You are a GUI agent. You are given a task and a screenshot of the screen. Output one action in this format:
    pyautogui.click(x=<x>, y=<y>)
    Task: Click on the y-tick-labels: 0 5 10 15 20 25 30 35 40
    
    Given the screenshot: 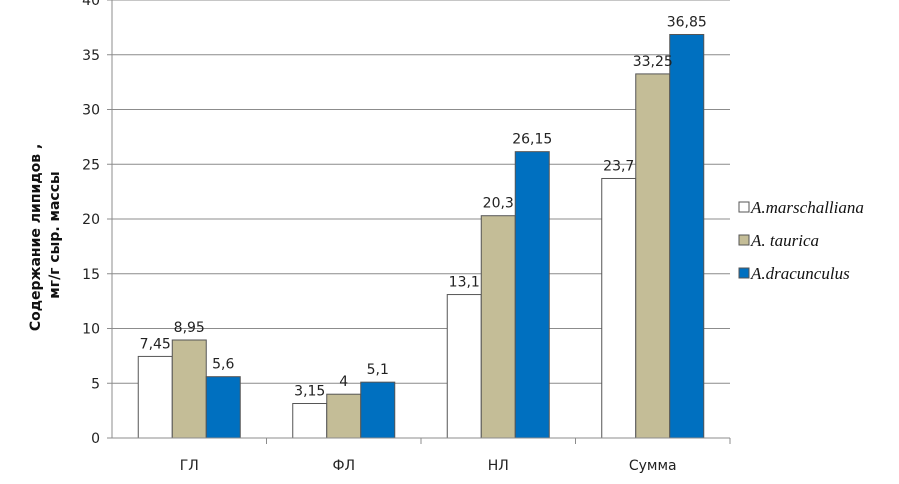 What is the action you would take?
    pyautogui.click(x=91, y=223)
    